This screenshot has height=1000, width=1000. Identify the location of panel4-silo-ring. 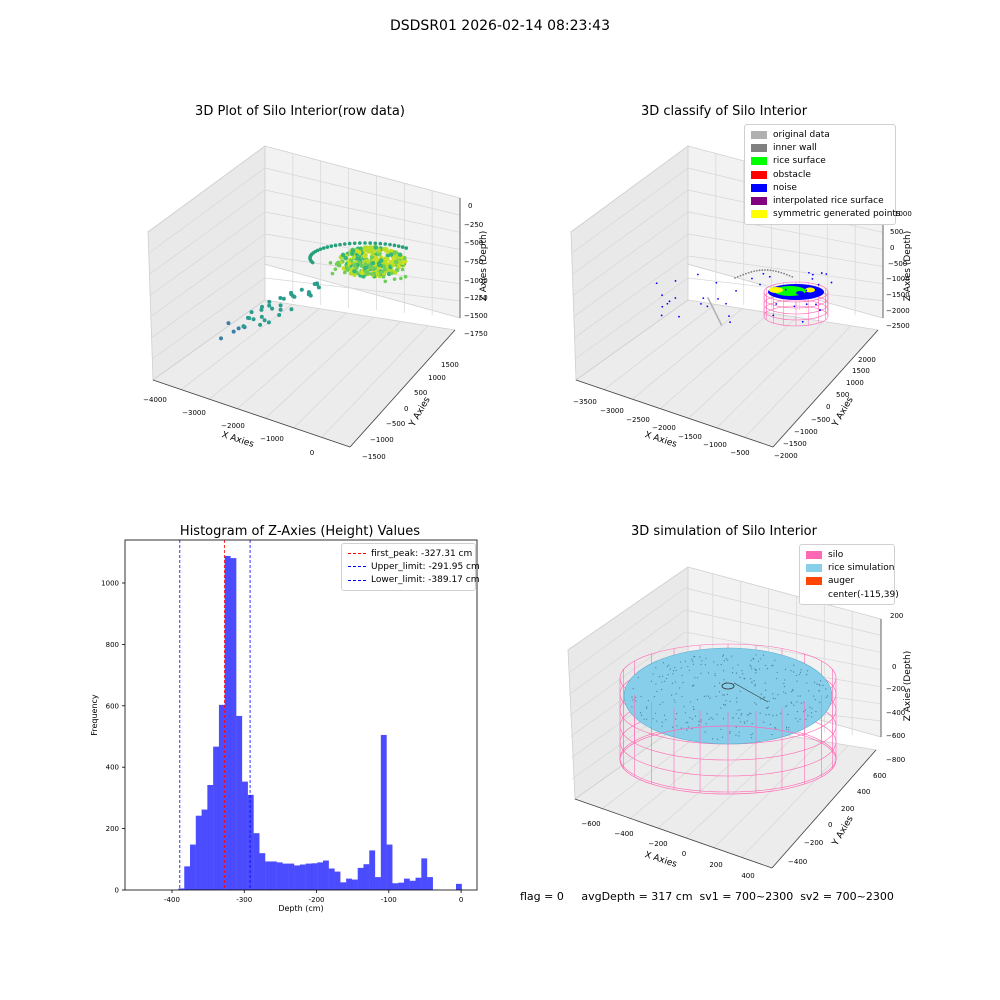
(728, 760).